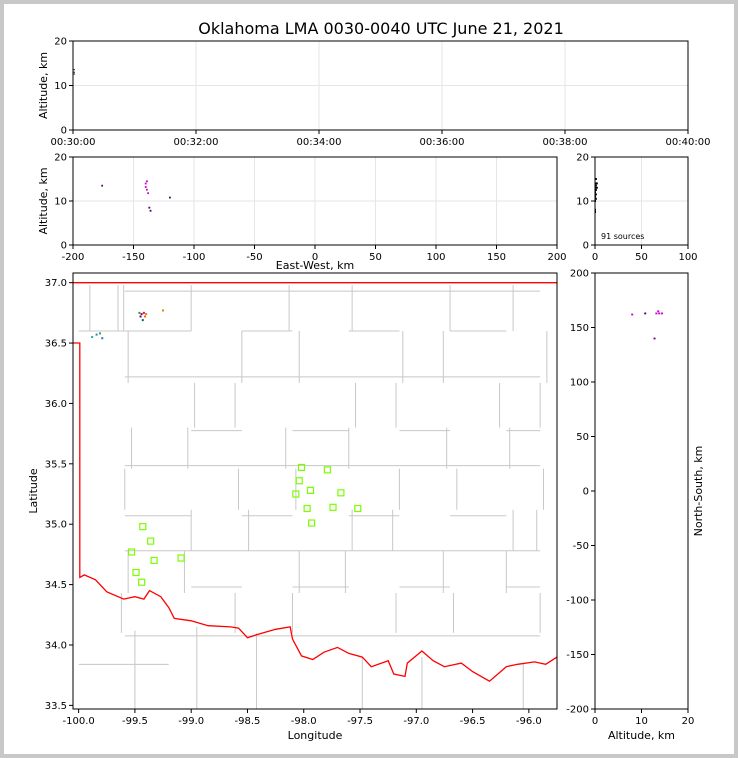 The image size is (738, 758). What do you see at coordinates (63, 202) in the screenshot?
I see `east-west-y-ticks: 0 10 20` at bounding box center [63, 202].